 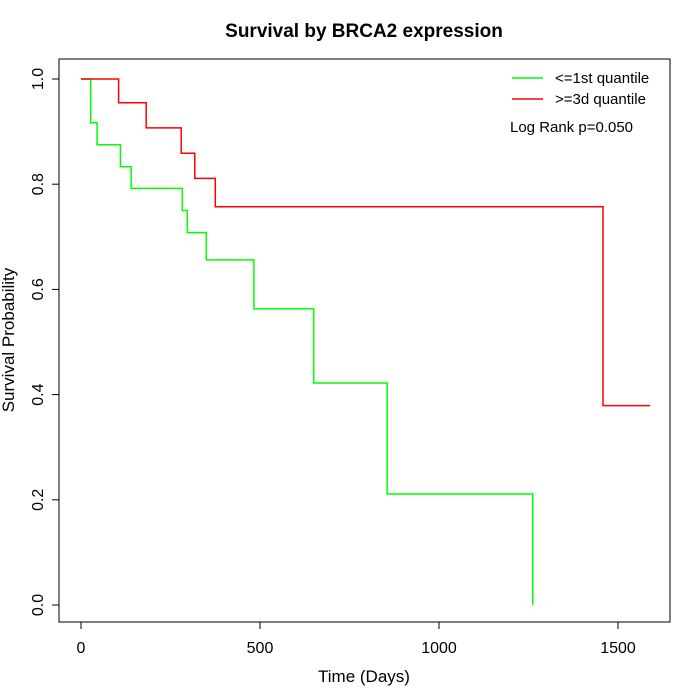 What do you see at coordinates (38, 184) in the screenshot?
I see `y-tick-label: 0.8` at bounding box center [38, 184].